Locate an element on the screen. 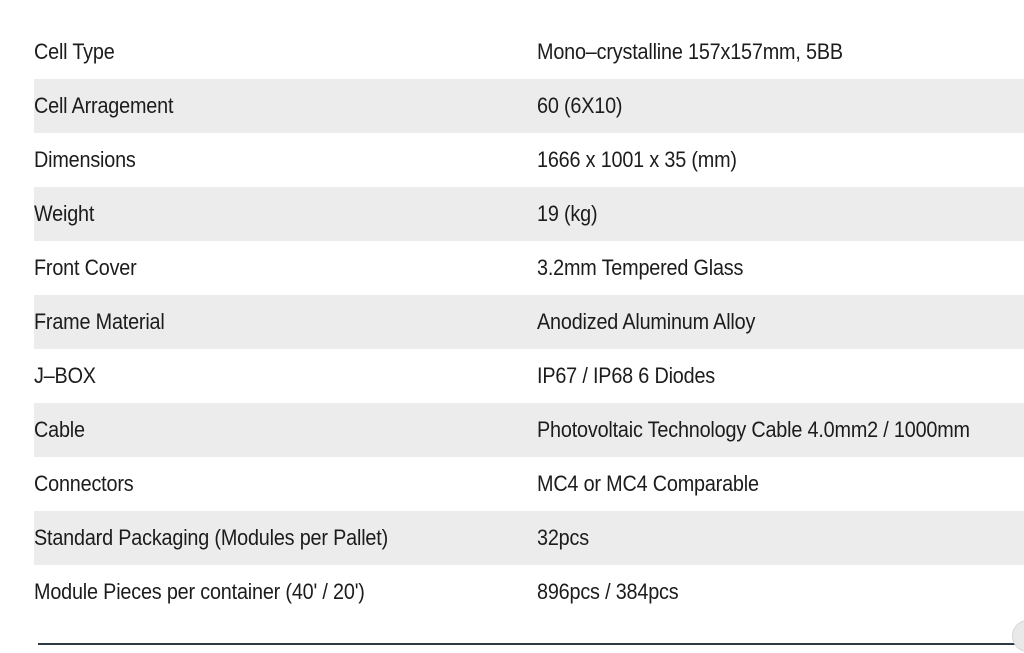 The image size is (1024, 653). spec-value: 3.2mm Tempered Glass is located at coordinates (640, 267).